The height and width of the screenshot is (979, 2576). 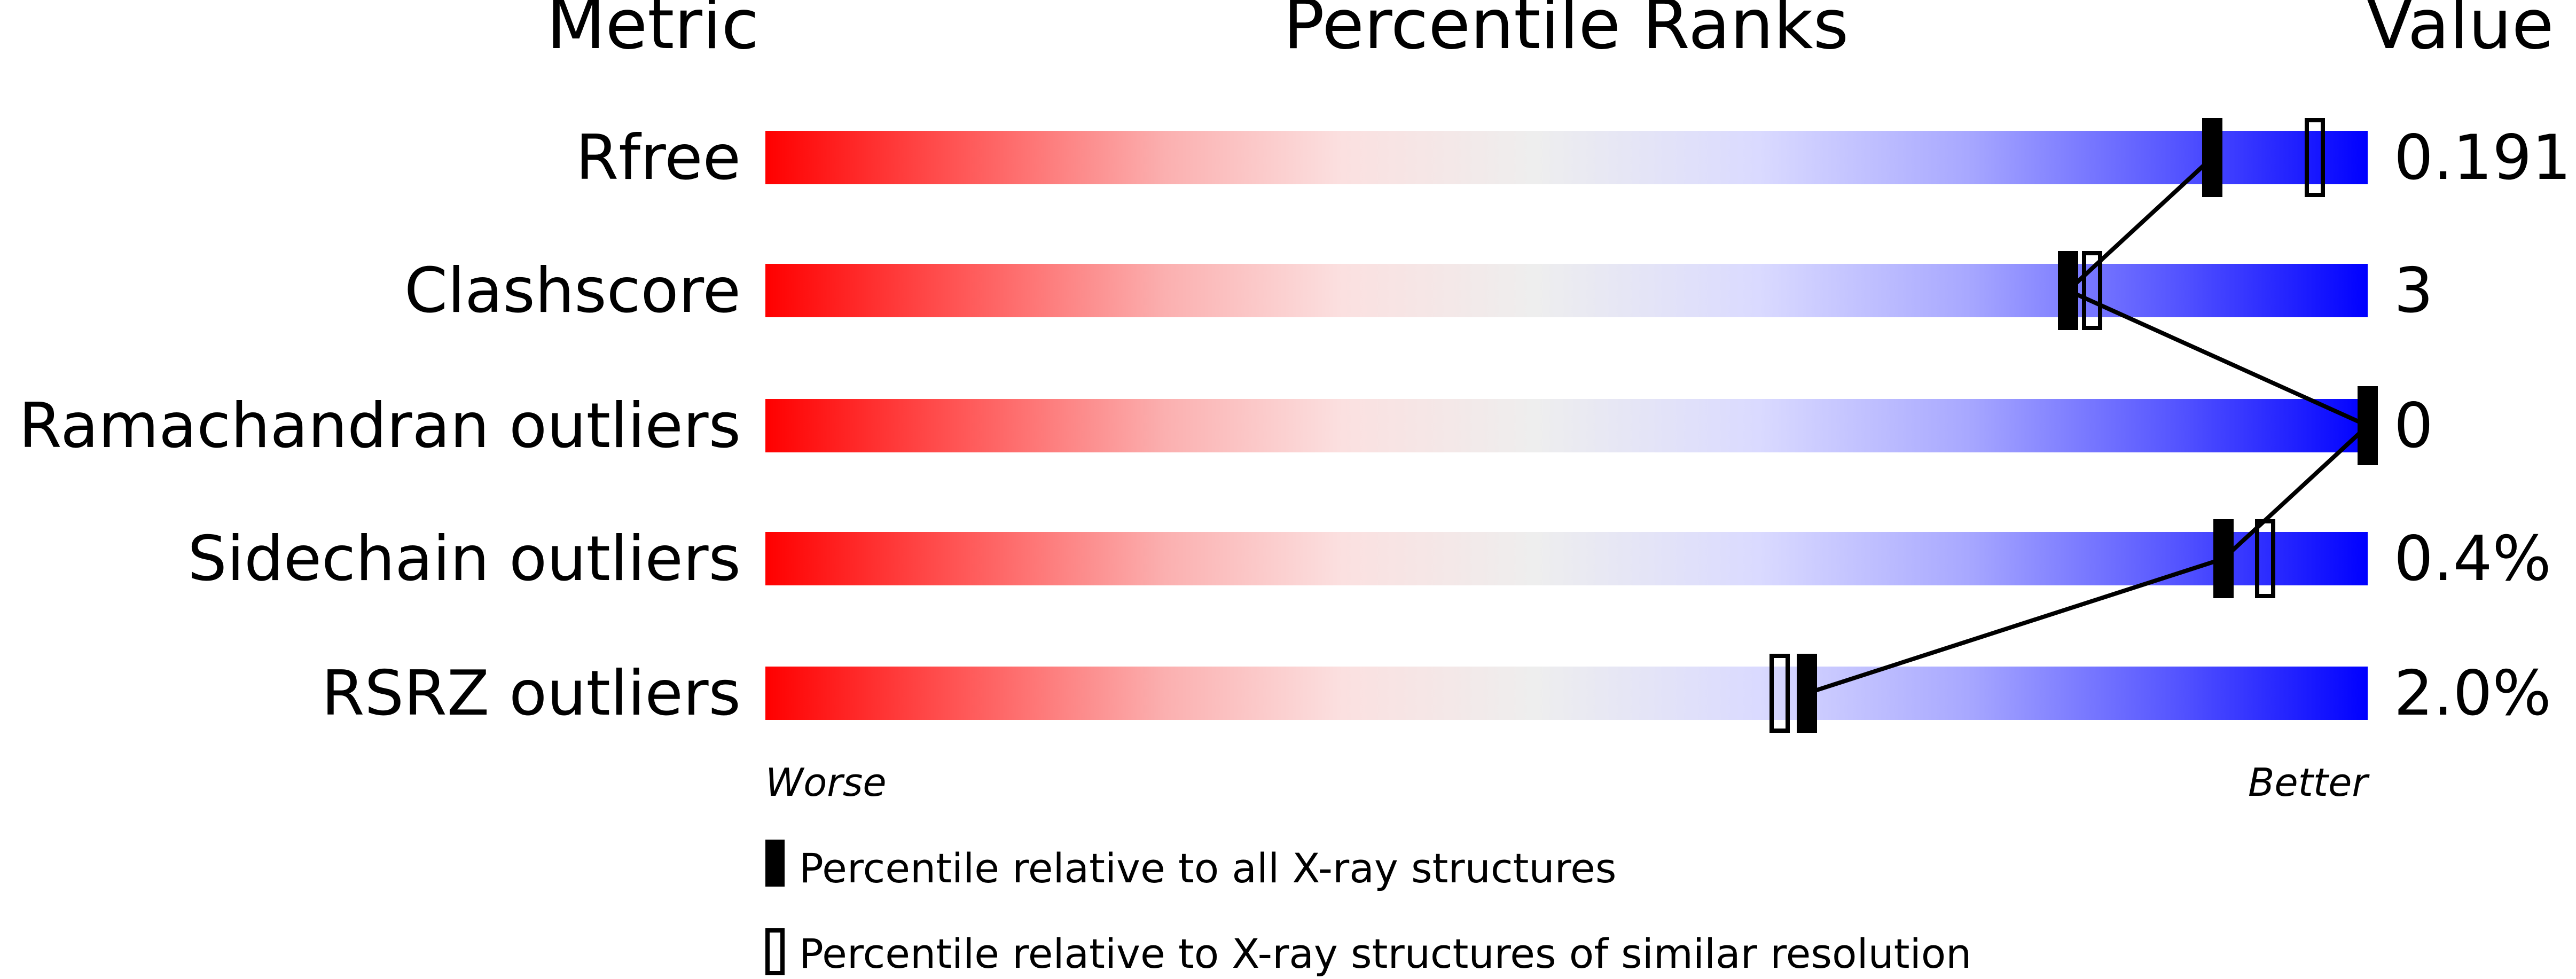 I want to click on axis-label-worse: Worse, so click(x=826, y=782).